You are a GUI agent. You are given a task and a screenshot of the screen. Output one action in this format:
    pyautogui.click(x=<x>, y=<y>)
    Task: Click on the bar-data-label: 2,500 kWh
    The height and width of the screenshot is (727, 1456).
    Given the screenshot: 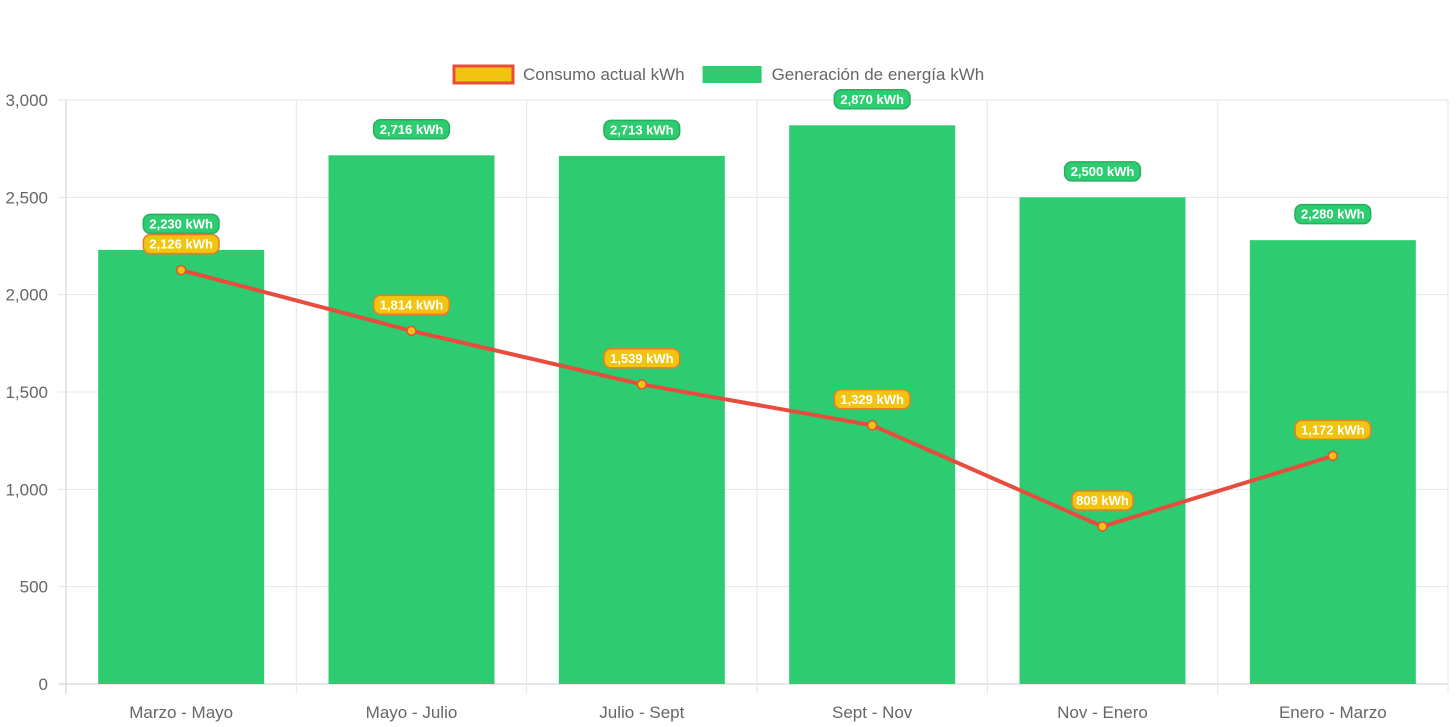 What is the action you would take?
    pyautogui.click(x=1103, y=171)
    